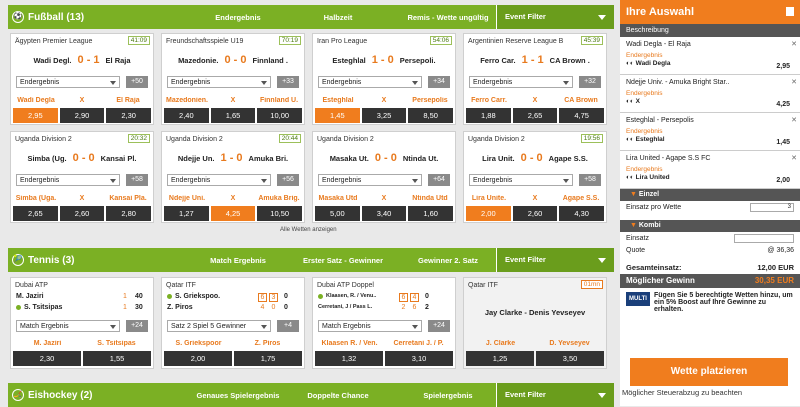  Describe the element at coordinates (431, 213) in the screenshot. I see `odd-button: 1,60` at that location.